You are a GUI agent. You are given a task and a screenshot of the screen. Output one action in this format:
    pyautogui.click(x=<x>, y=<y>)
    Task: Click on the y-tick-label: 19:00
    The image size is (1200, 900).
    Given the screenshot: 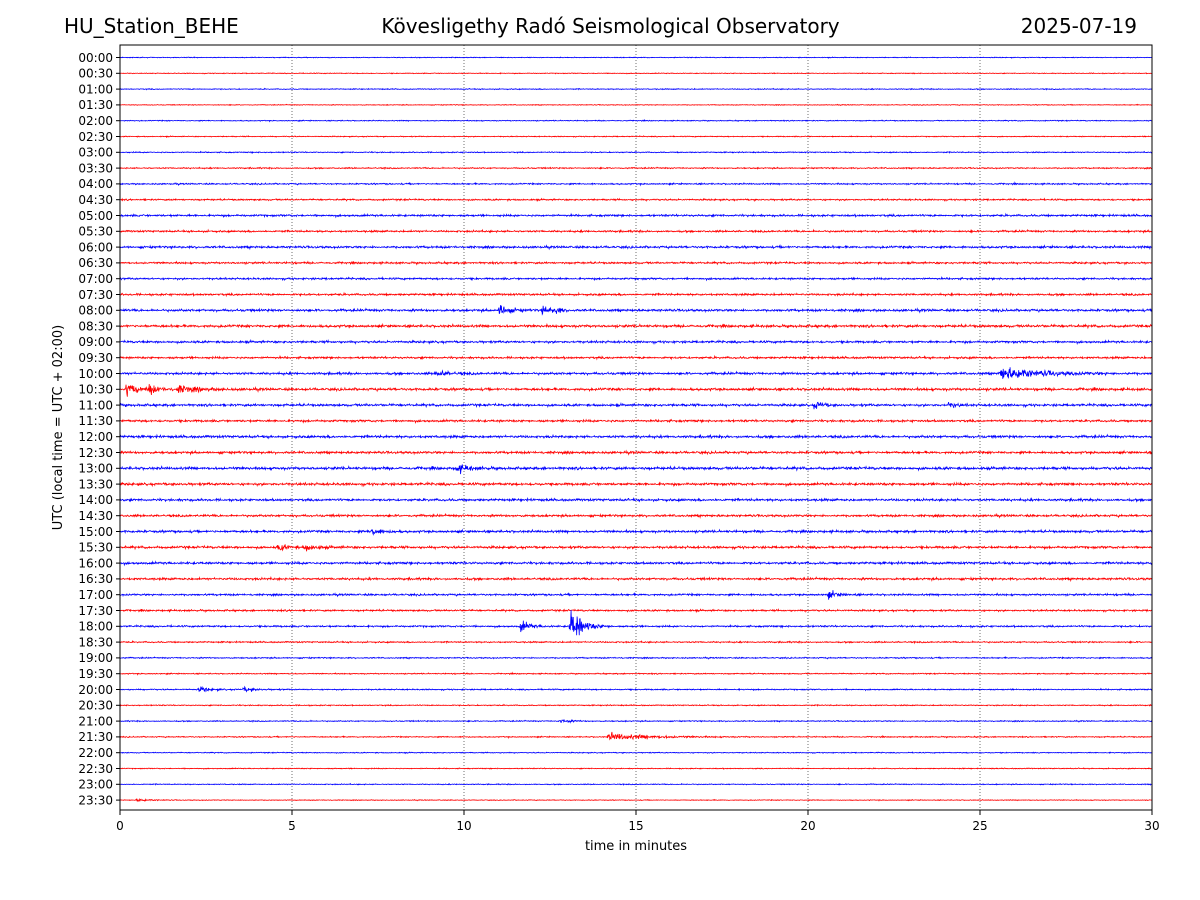 What is the action you would take?
    pyautogui.click(x=95, y=658)
    